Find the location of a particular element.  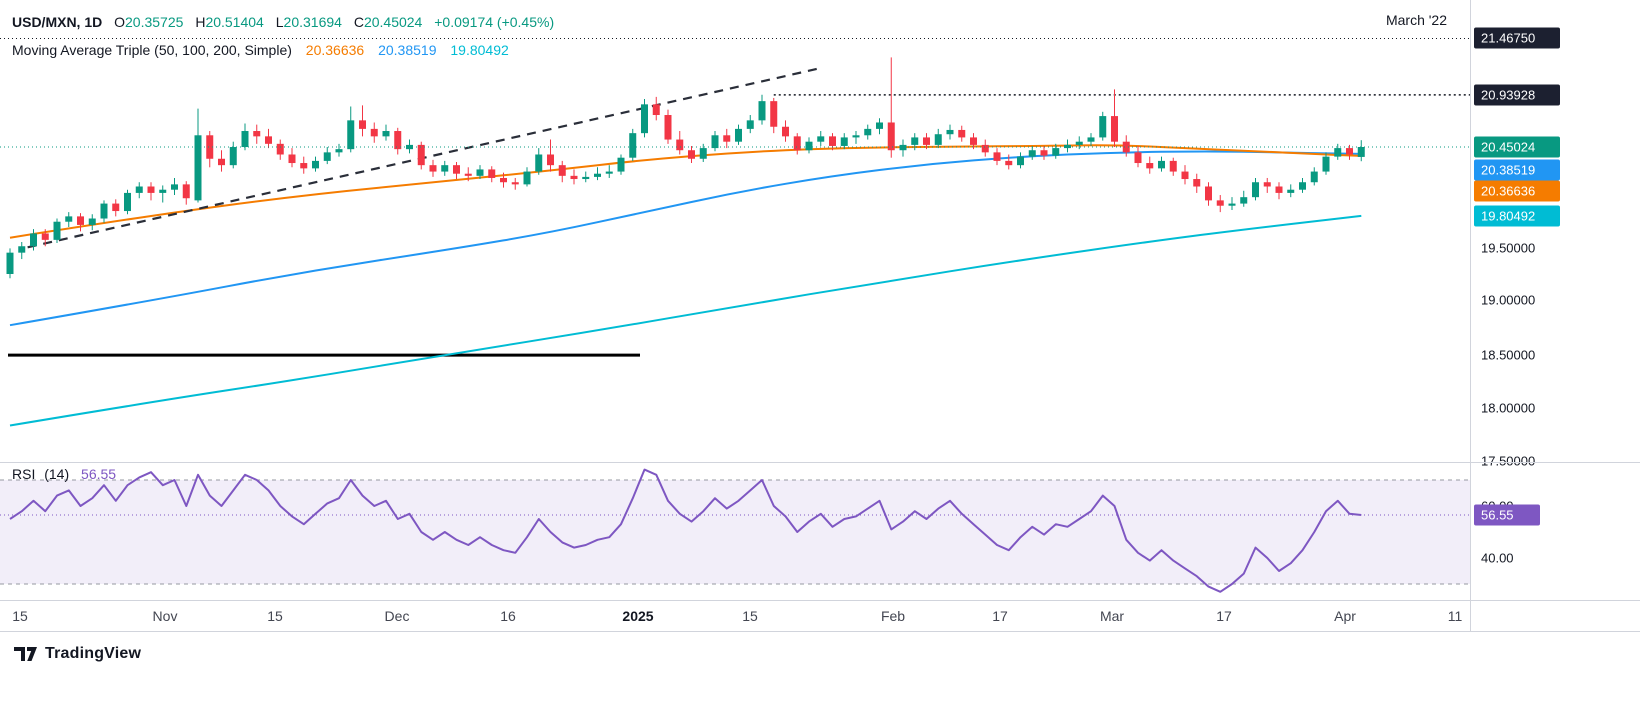

rsi-axis-label: 40.00 is located at coordinates (1497, 558).